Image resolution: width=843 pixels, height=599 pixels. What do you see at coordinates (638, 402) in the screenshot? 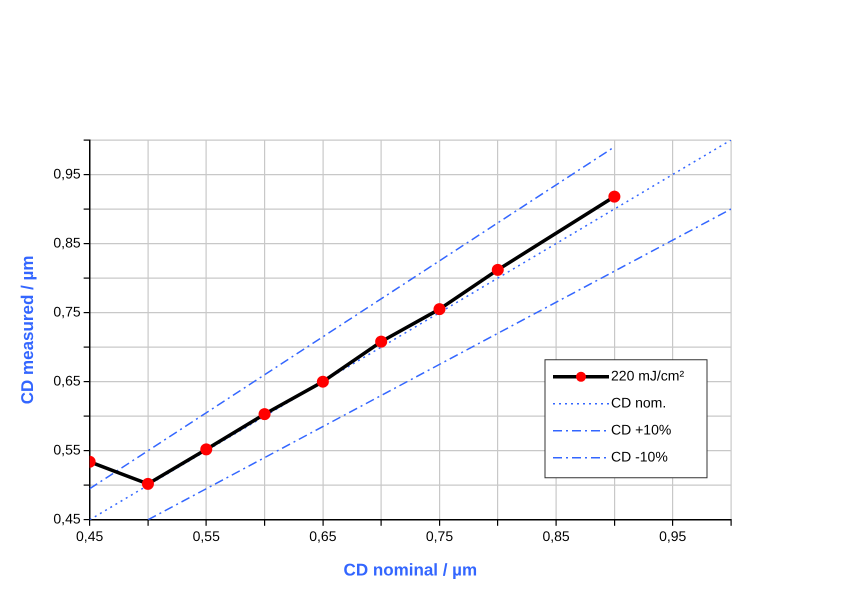
I see `legend-label: CD nom.` at bounding box center [638, 402].